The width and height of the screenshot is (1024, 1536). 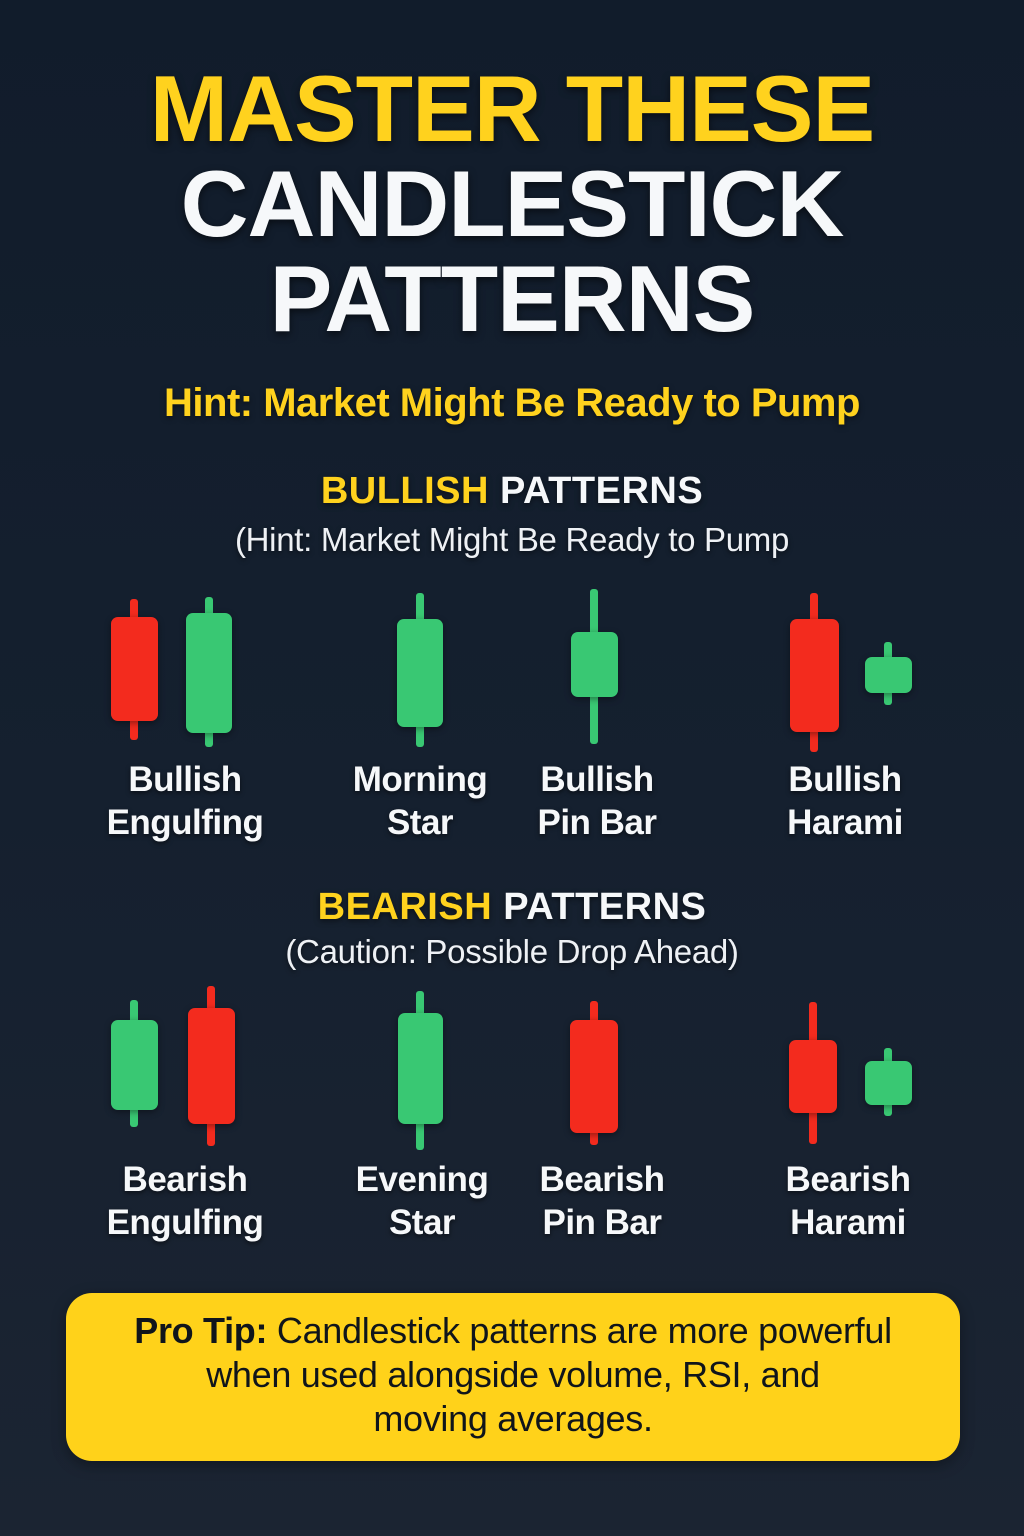 What do you see at coordinates (185, 1201) in the screenshot?
I see `pattern-label: Bearish Engulfing` at bounding box center [185, 1201].